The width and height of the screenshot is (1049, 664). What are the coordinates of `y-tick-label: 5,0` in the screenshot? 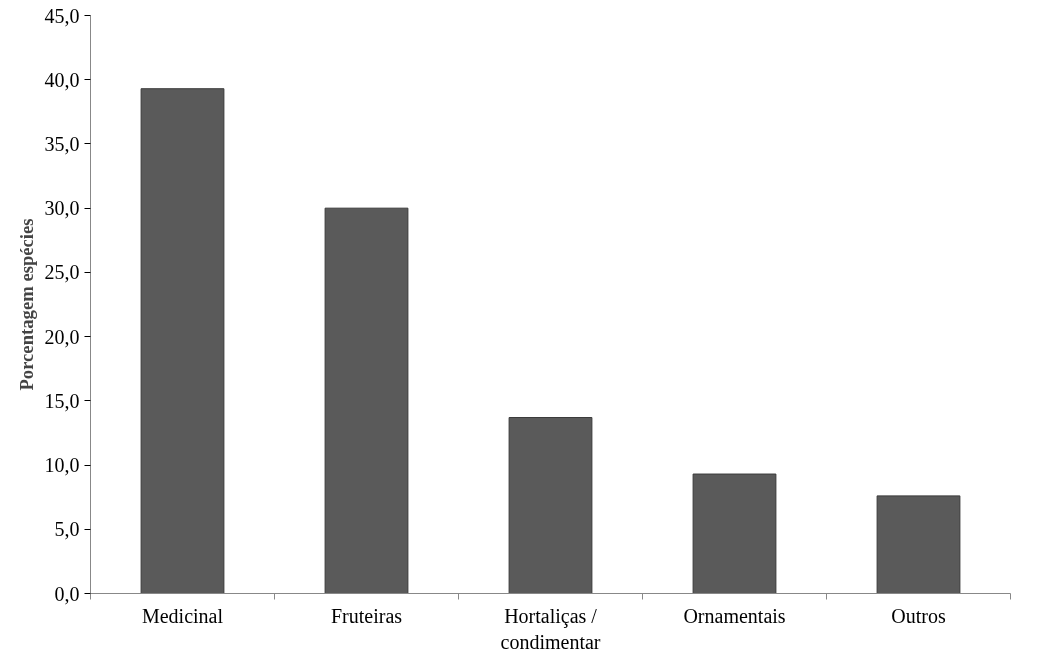 It's located at (67, 529).